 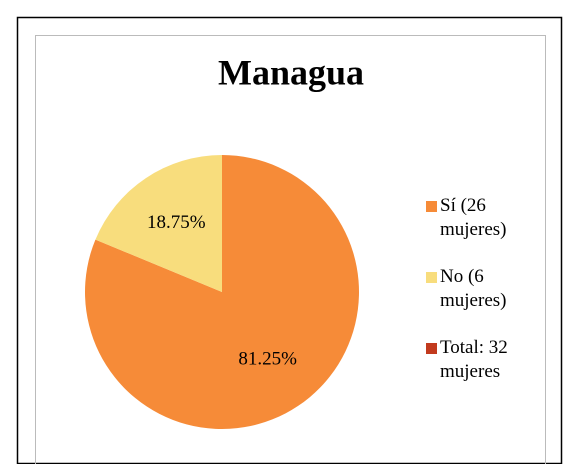 What do you see at coordinates (473, 217) in the screenshot?
I see `legend-label: Sí (26 mujeres)` at bounding box center [473, 217].